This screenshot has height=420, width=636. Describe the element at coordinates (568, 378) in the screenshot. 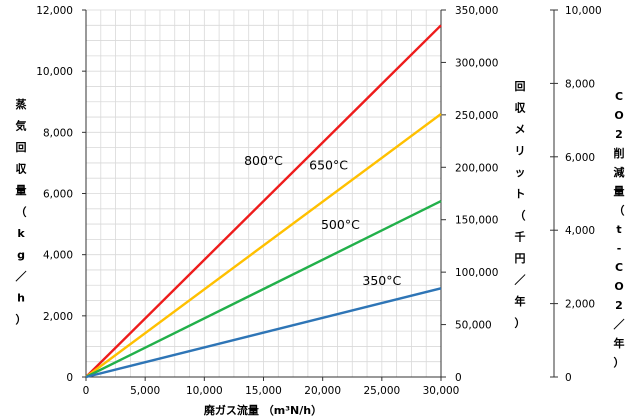

I see `y-right2-tick-label: 0` at that location.